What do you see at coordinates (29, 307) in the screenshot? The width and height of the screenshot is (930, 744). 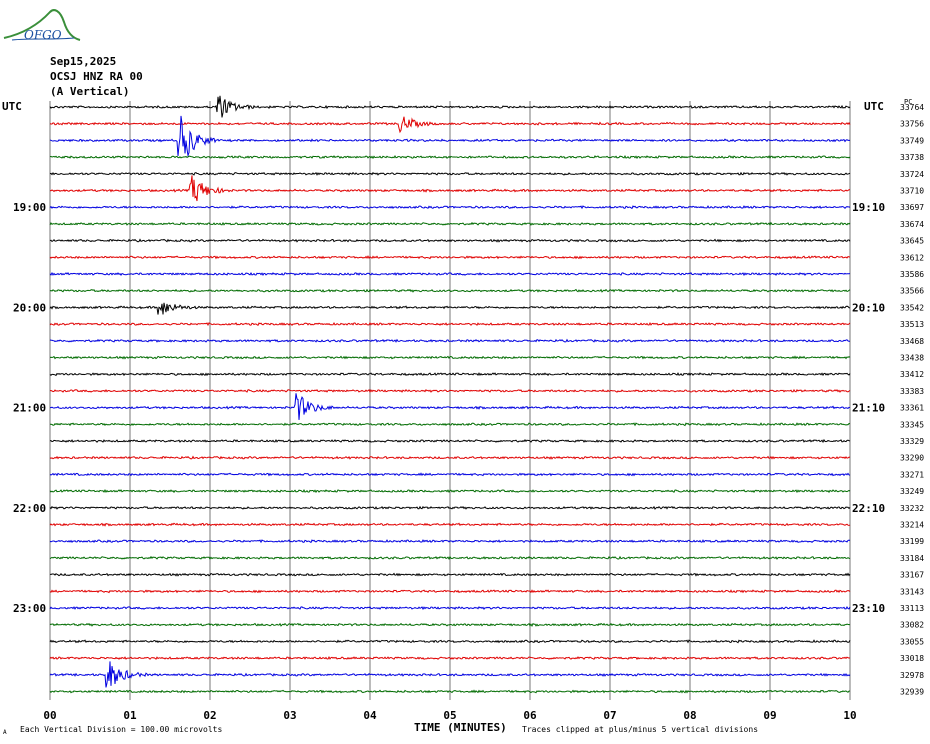 I see `left-time-label: 20:00` at bounding box center [29, 307].